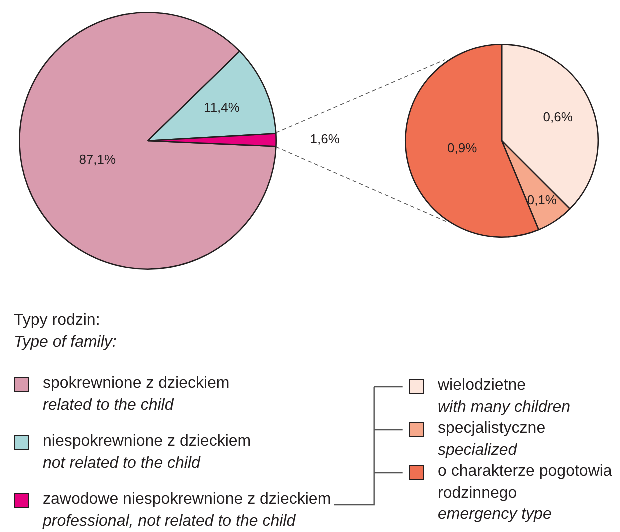  I want to click on legend-label: o charakterze pogotowia rodzinnego emergency type, so click(525, 493).